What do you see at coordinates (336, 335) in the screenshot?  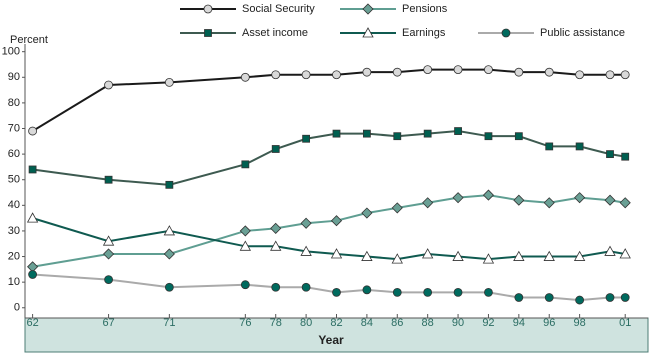 I see `x-axis-band` at bounding box center [336, 335].